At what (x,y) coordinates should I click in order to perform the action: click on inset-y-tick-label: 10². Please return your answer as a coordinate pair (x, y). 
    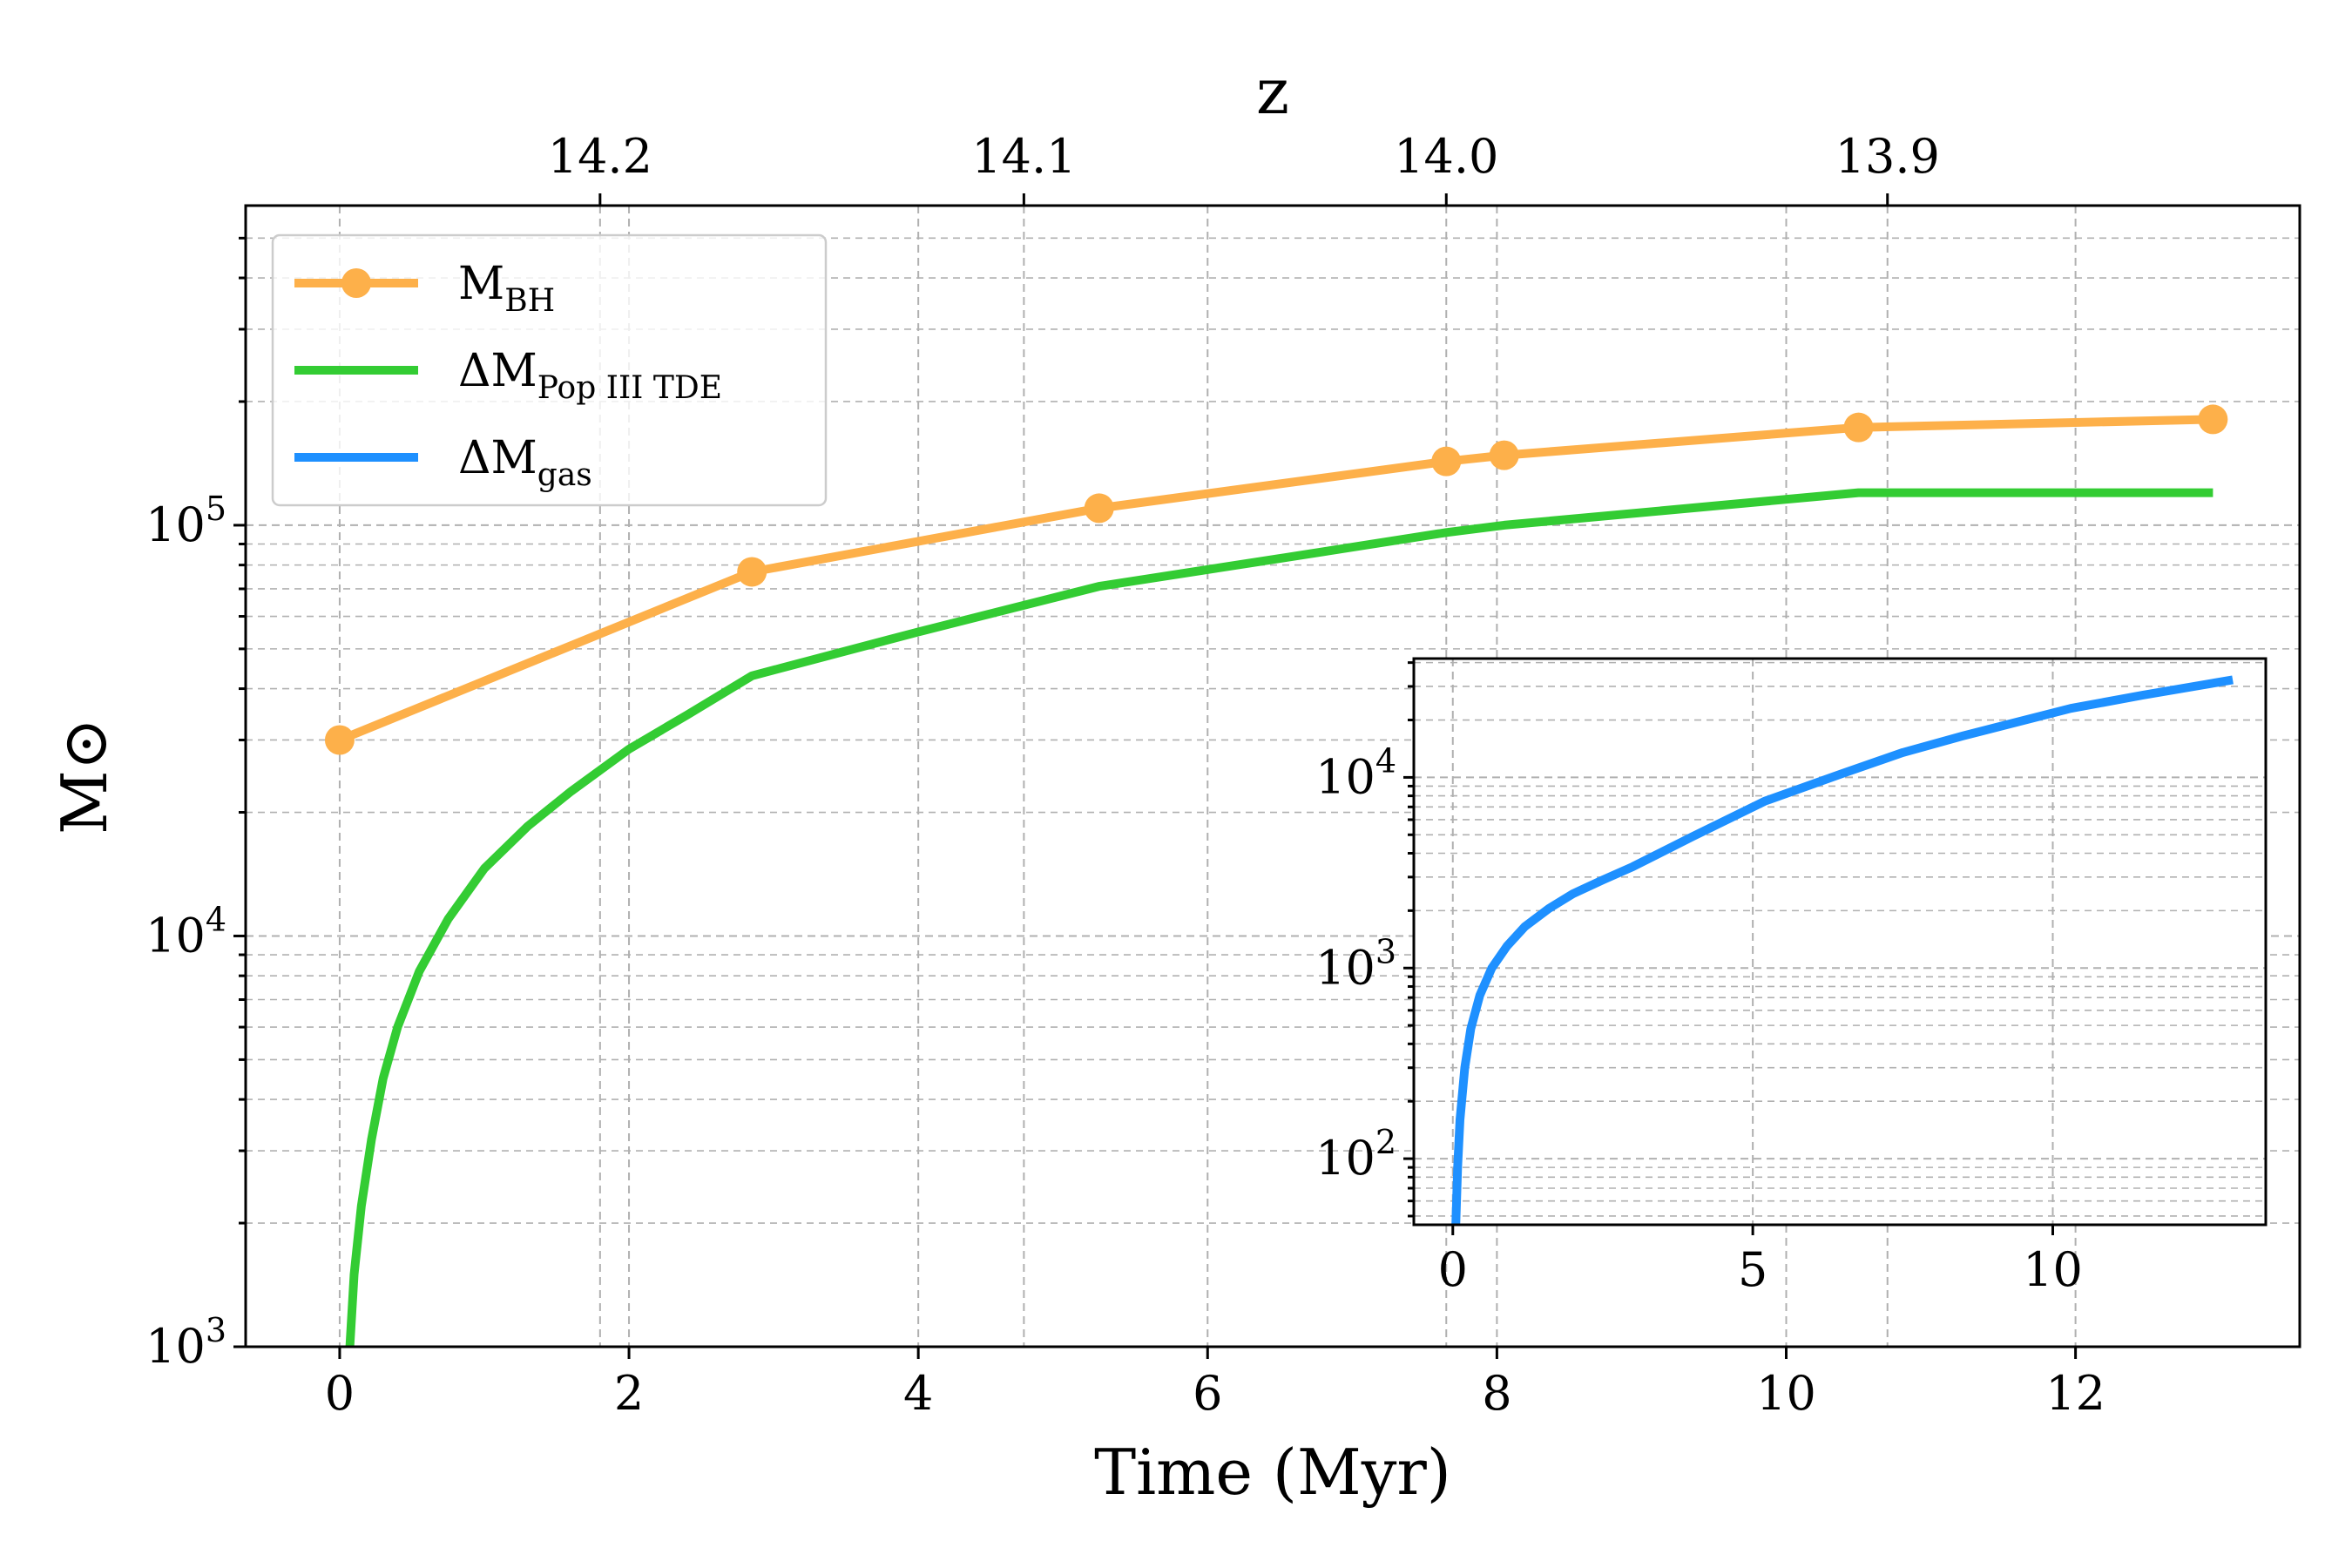
    Looking at the image, I should click on (1355, 1154).